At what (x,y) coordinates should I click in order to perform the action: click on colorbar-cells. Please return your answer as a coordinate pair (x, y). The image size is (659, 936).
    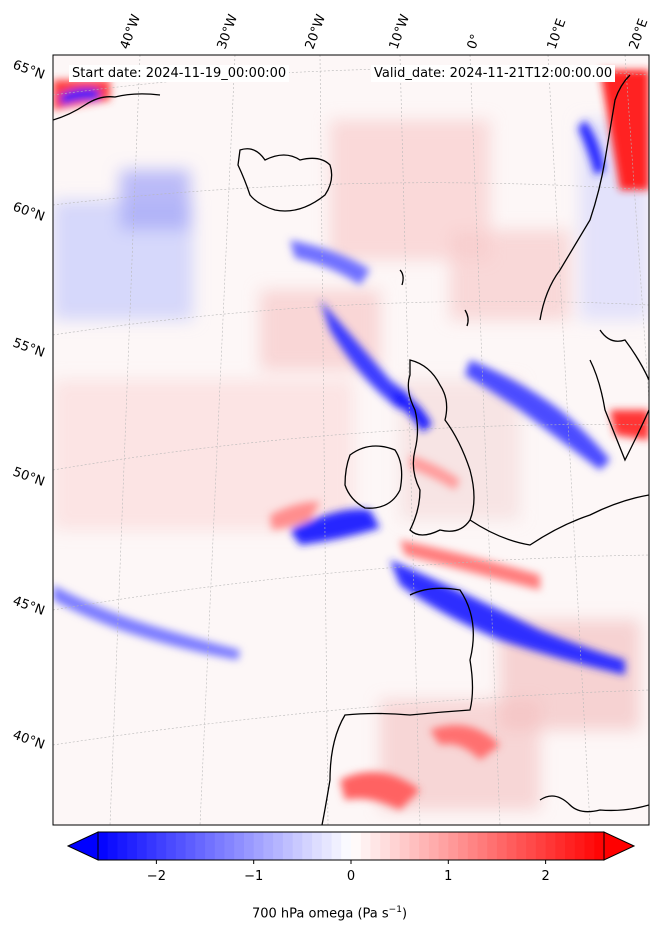
    Looking at the image, I should click on (351, 846).